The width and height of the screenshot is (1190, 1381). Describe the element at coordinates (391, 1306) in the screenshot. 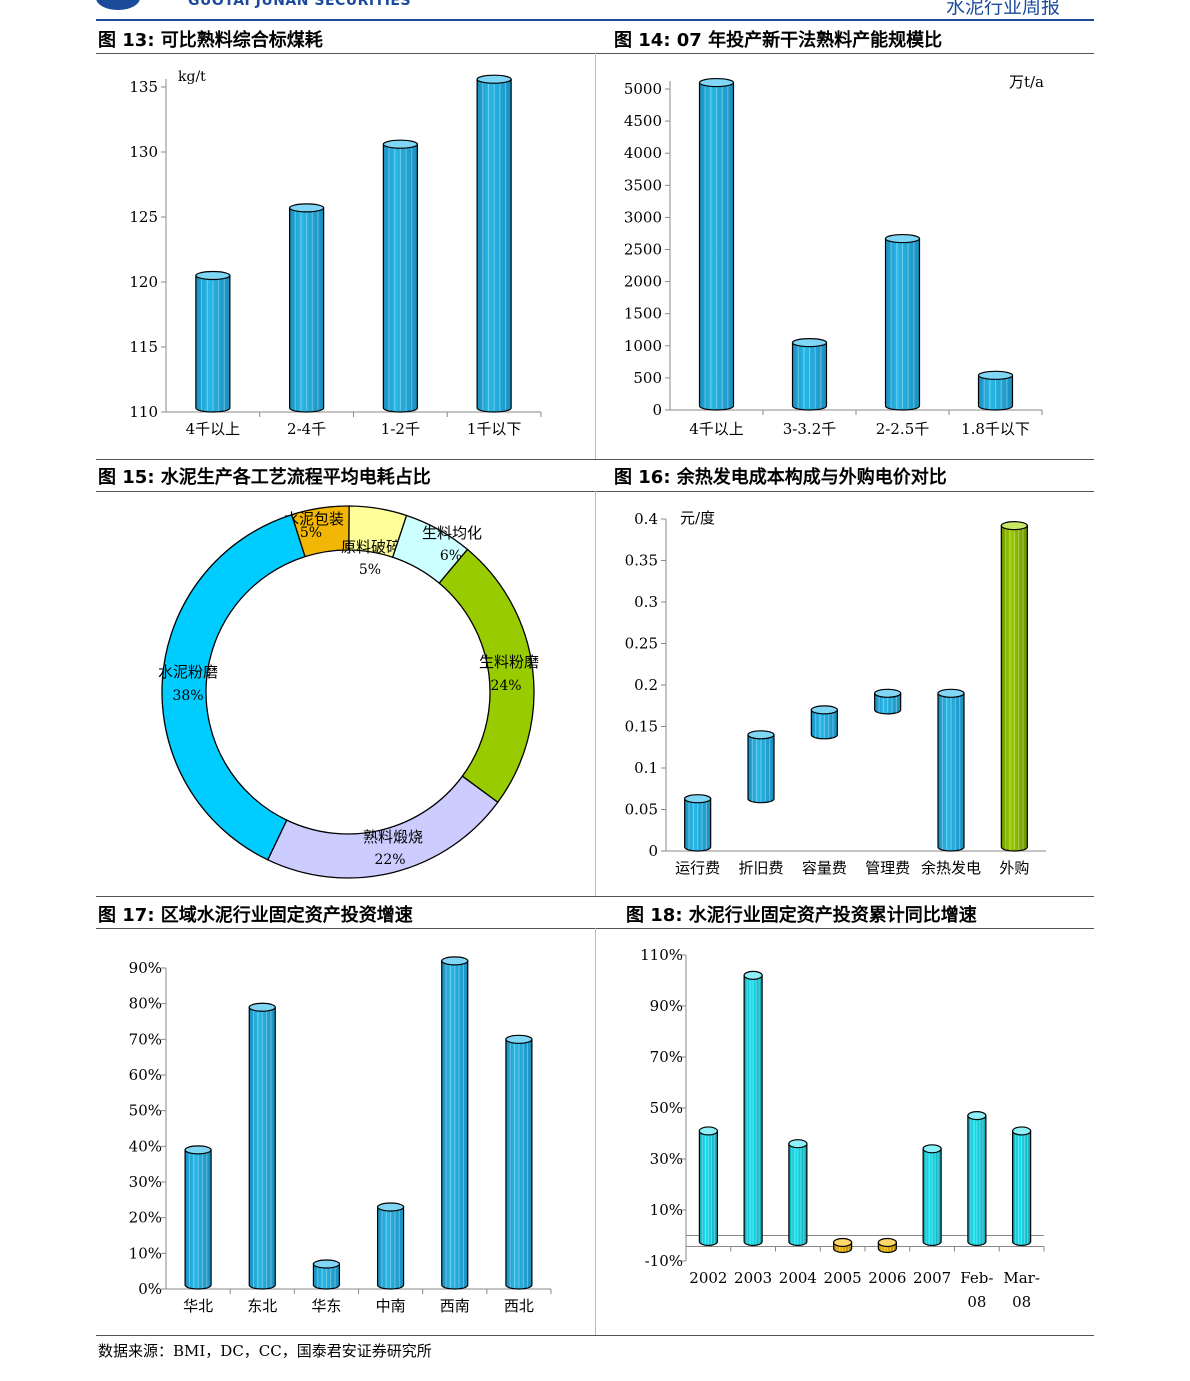

I see `fig17-category-label: 中南` at that location.